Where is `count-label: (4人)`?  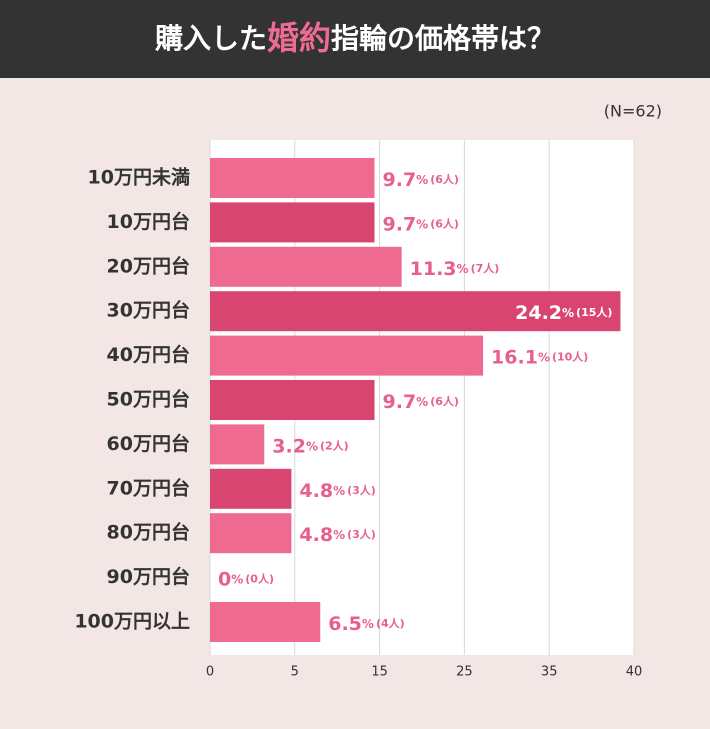
count-label: (4人) is located at coordinates (390, 623).